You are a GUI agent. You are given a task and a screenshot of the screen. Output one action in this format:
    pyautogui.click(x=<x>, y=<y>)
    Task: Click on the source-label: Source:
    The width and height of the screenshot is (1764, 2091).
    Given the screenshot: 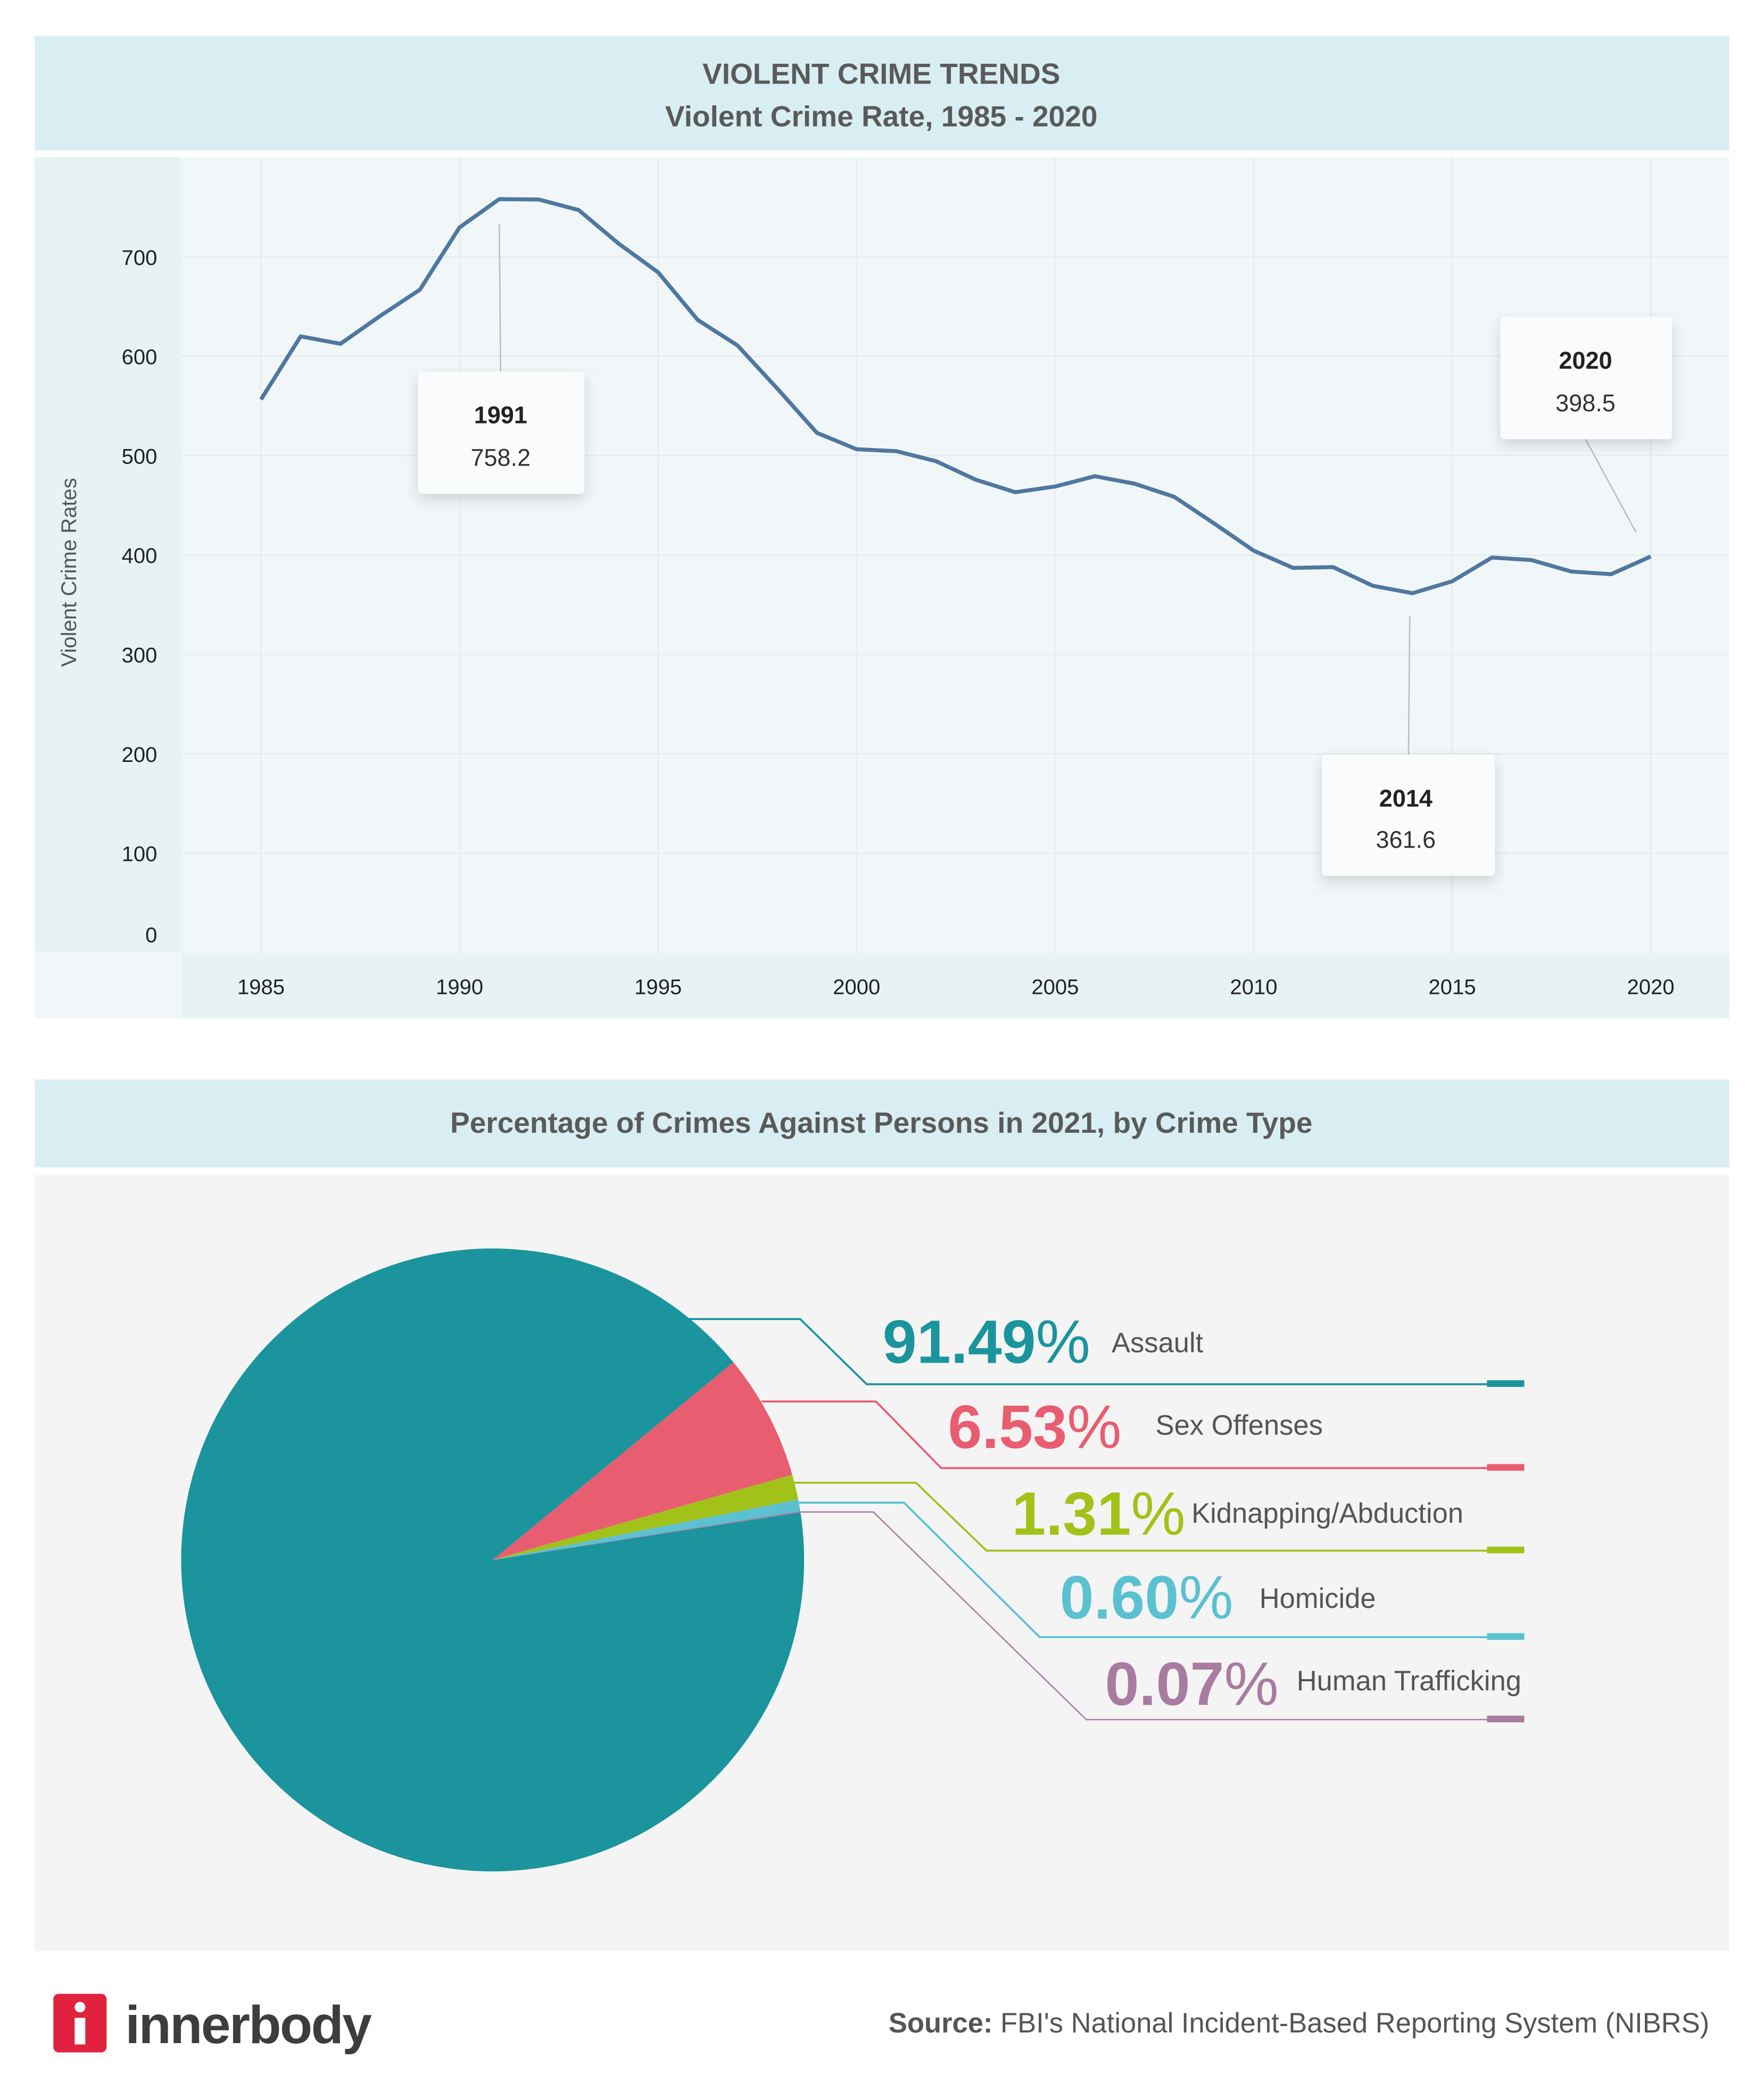 What is the action you would take?
    pyautogui.click(x=941, y=2023)
    